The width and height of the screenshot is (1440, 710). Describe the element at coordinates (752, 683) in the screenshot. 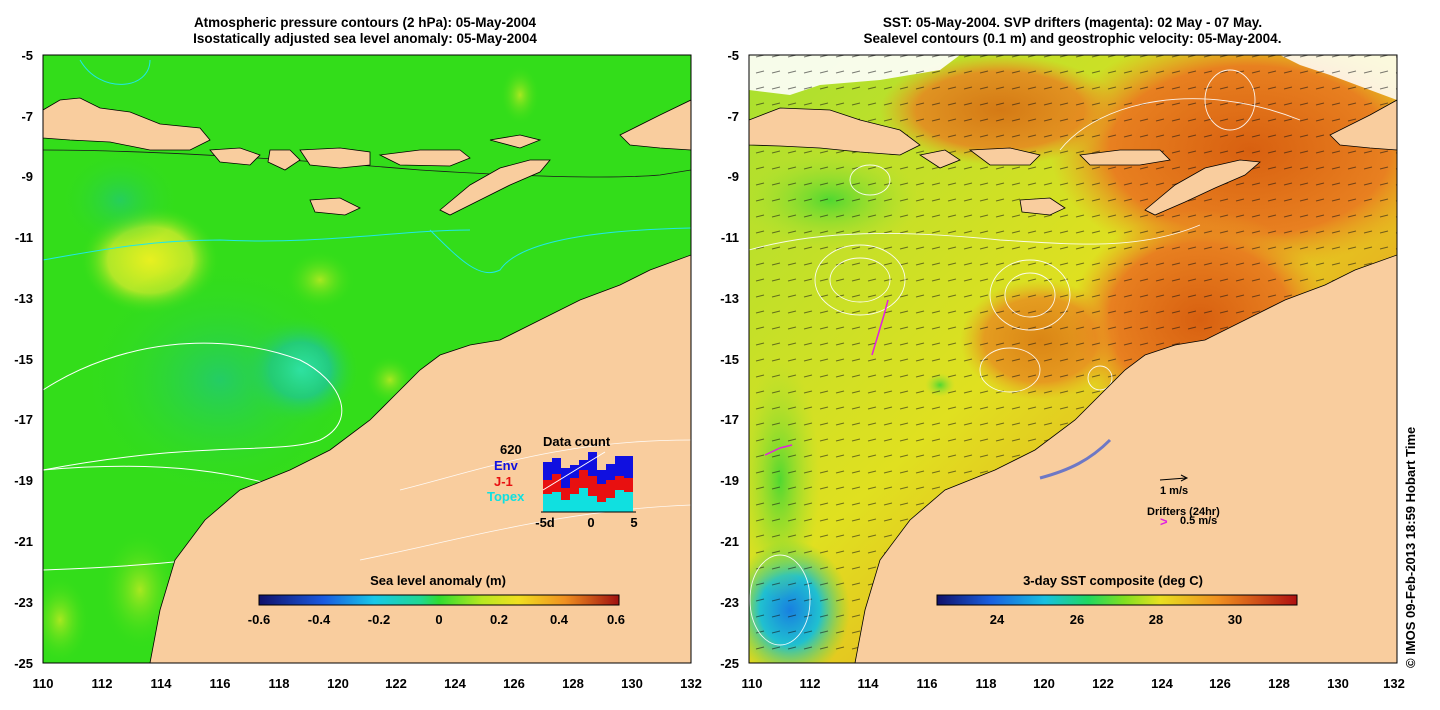

I see `right-x-tick: 110` at that location.